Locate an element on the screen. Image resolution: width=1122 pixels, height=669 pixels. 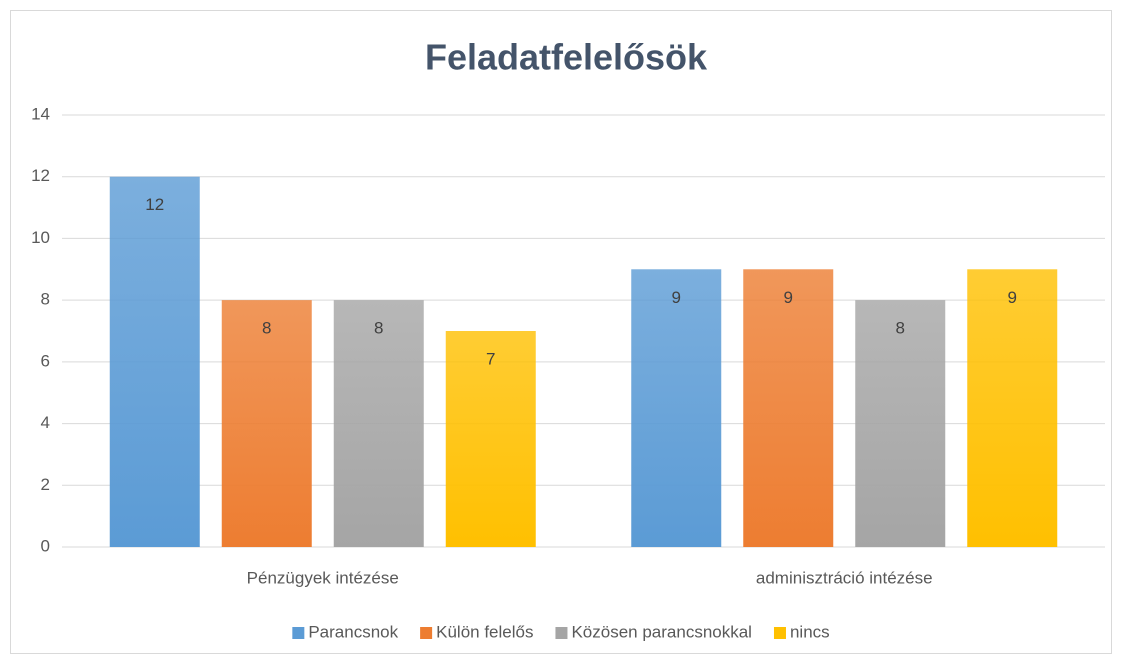
legend-label: Külön felelős is located at coordinates (484, 631).